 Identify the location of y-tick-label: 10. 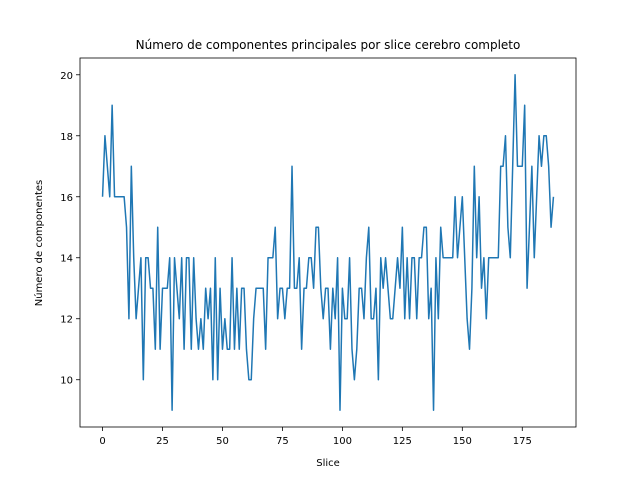
(66, 381).